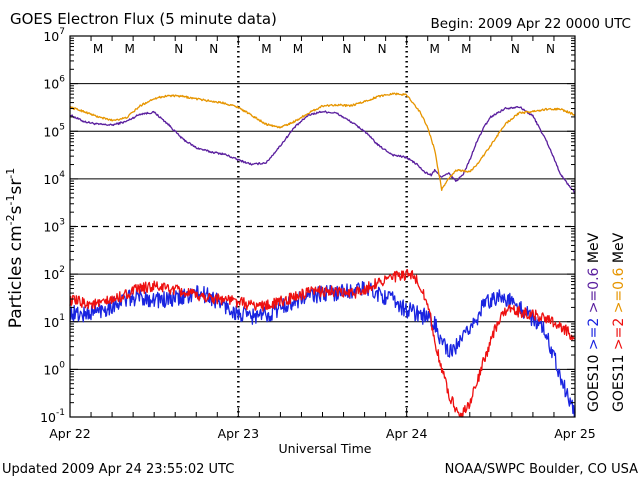  What do you see at coordinates (62, 270) in the screenshot?
I see `y-tick-exponent: 2` at bounding box center [62, 270].